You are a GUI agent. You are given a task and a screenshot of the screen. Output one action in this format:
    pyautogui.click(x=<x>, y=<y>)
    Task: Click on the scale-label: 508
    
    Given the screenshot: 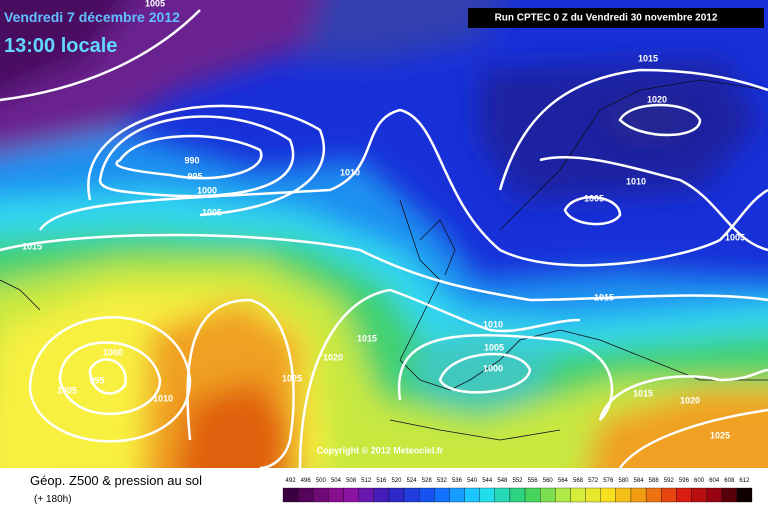 What is the action you would take?
    pyautogui.click(x=351, y=481)
    